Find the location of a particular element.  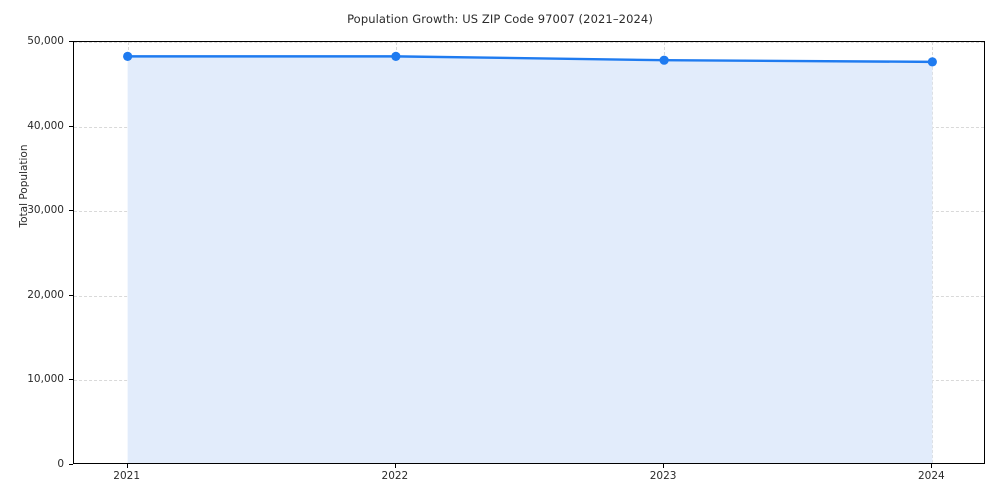

series-line-path is located at coordinates (530, 59).